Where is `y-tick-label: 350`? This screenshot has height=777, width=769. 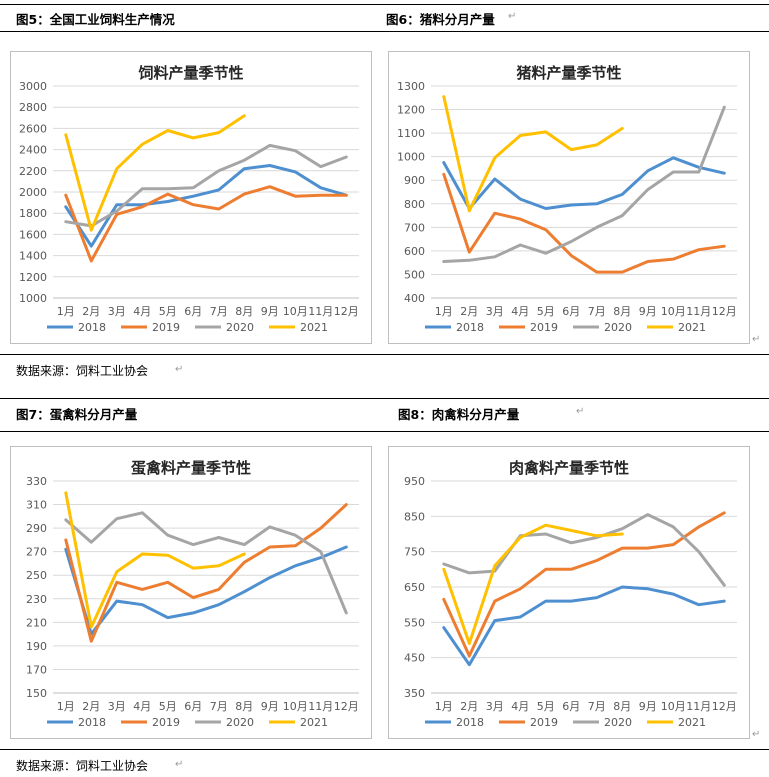 y-tick-label: 350 is located at coordinates (414, 693).